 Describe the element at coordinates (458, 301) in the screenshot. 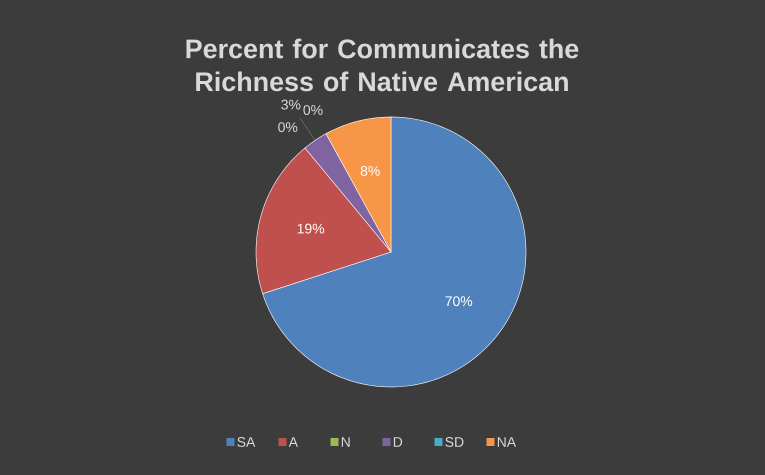

I see `data-label: 70%` at that location.